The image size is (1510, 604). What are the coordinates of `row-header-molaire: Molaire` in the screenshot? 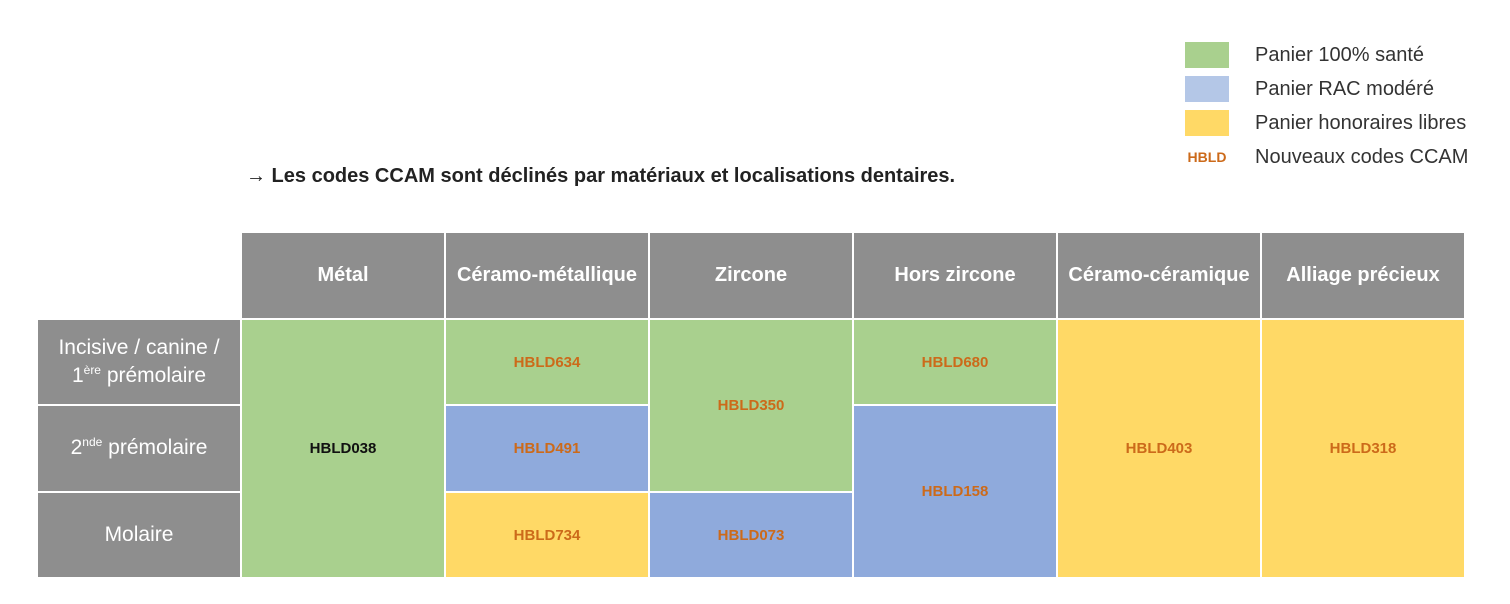 It's located at (139, 535).